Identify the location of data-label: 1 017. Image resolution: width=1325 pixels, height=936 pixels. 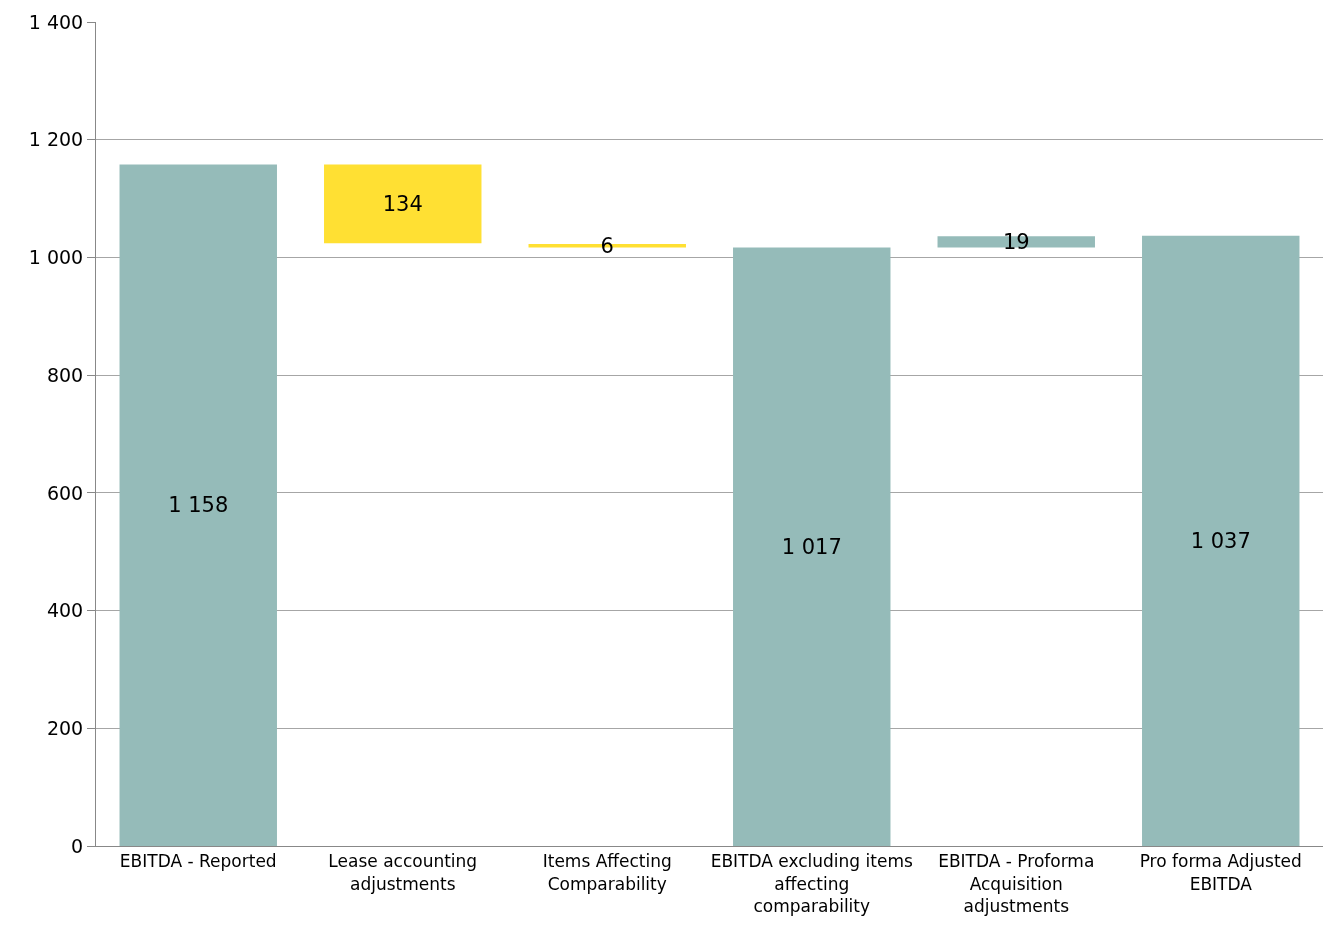
(811, 546).